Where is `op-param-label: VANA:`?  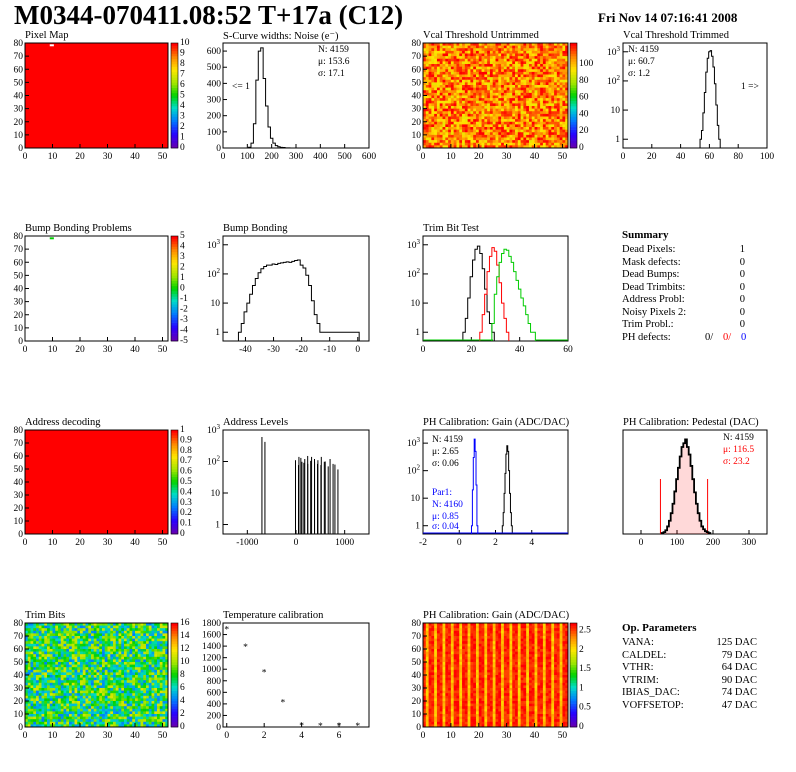
op-param-label: VANA: is located at coordinates (638, 642).